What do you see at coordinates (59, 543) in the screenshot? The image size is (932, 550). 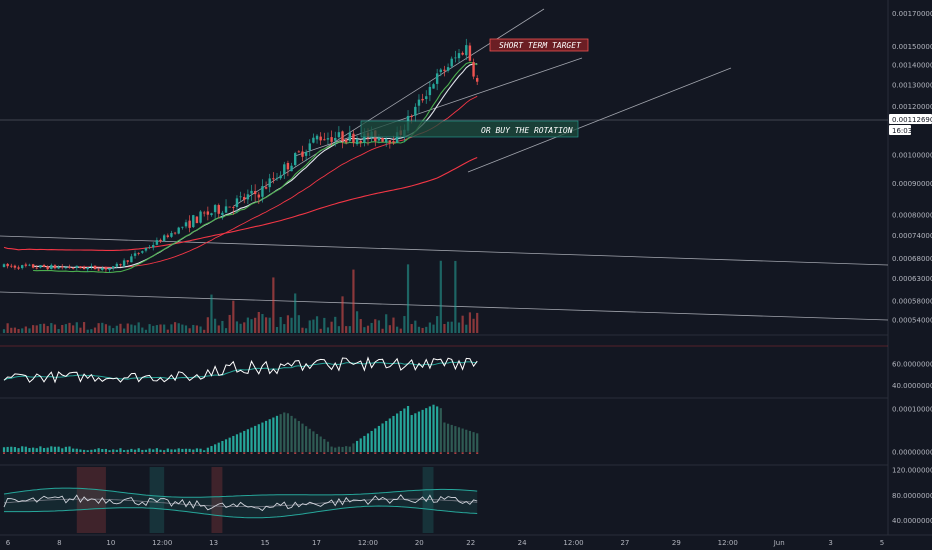 I see `time-tick-label: 8` at bounding box center [59, 543].